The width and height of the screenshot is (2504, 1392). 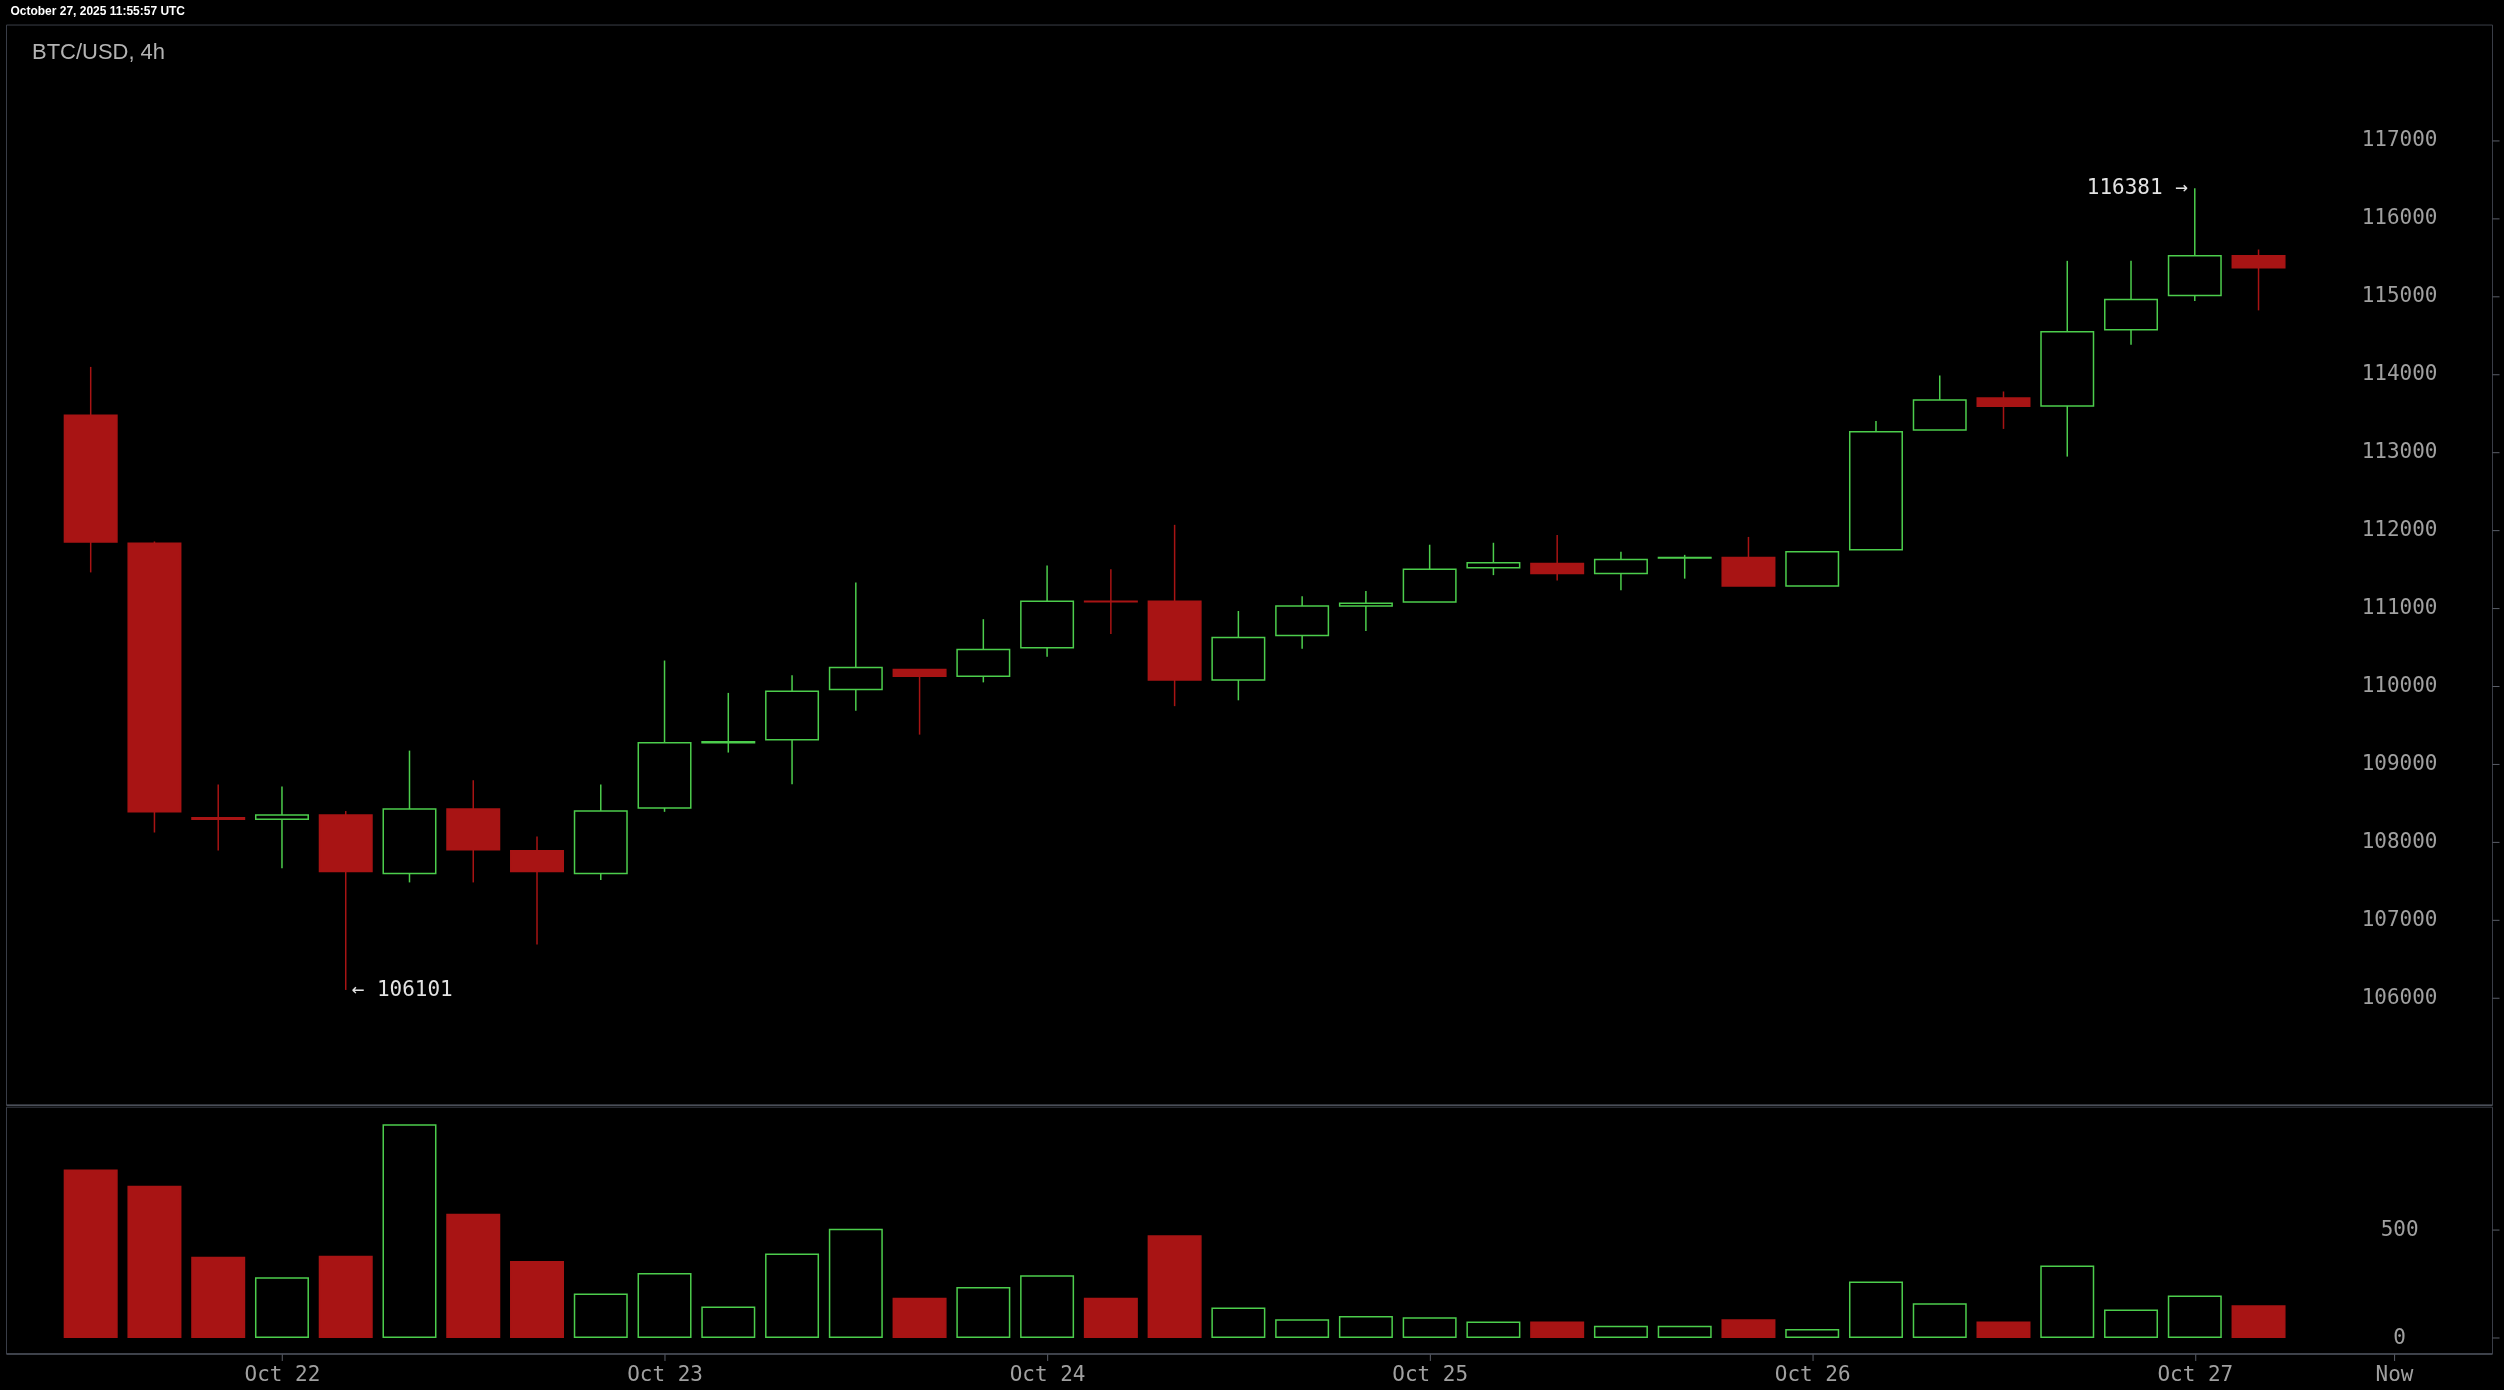 What do you see at coordinates (2399, 451) in the screenshot?
I see `y-tick-label: 113000` at bounding box center [2399, 451].